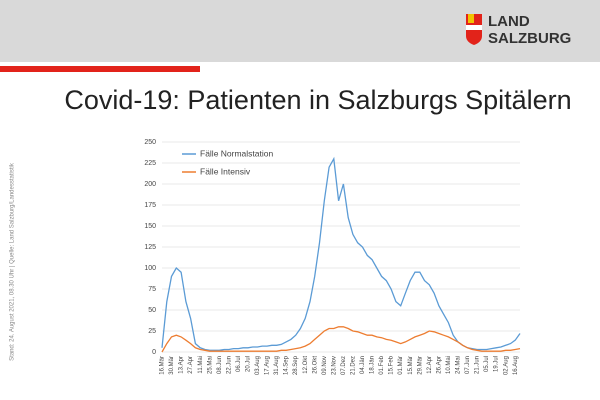  Describe the element at coordinates (439, 365) in the screenshot. I see `x-tick-label: 26.Apr` at that location.